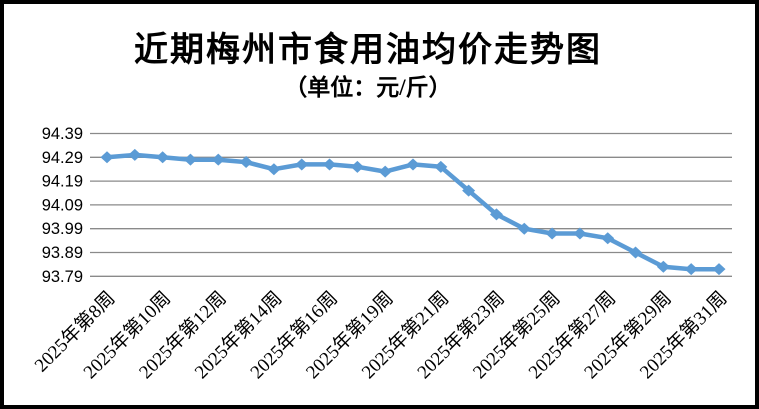 The width and height of the screenshot is (759, 409). What do you see at coordinates (368, 87) in the screenshot?
I see `chart-subtitle: （单位：元/斤）` at bounding box center [368, 87].